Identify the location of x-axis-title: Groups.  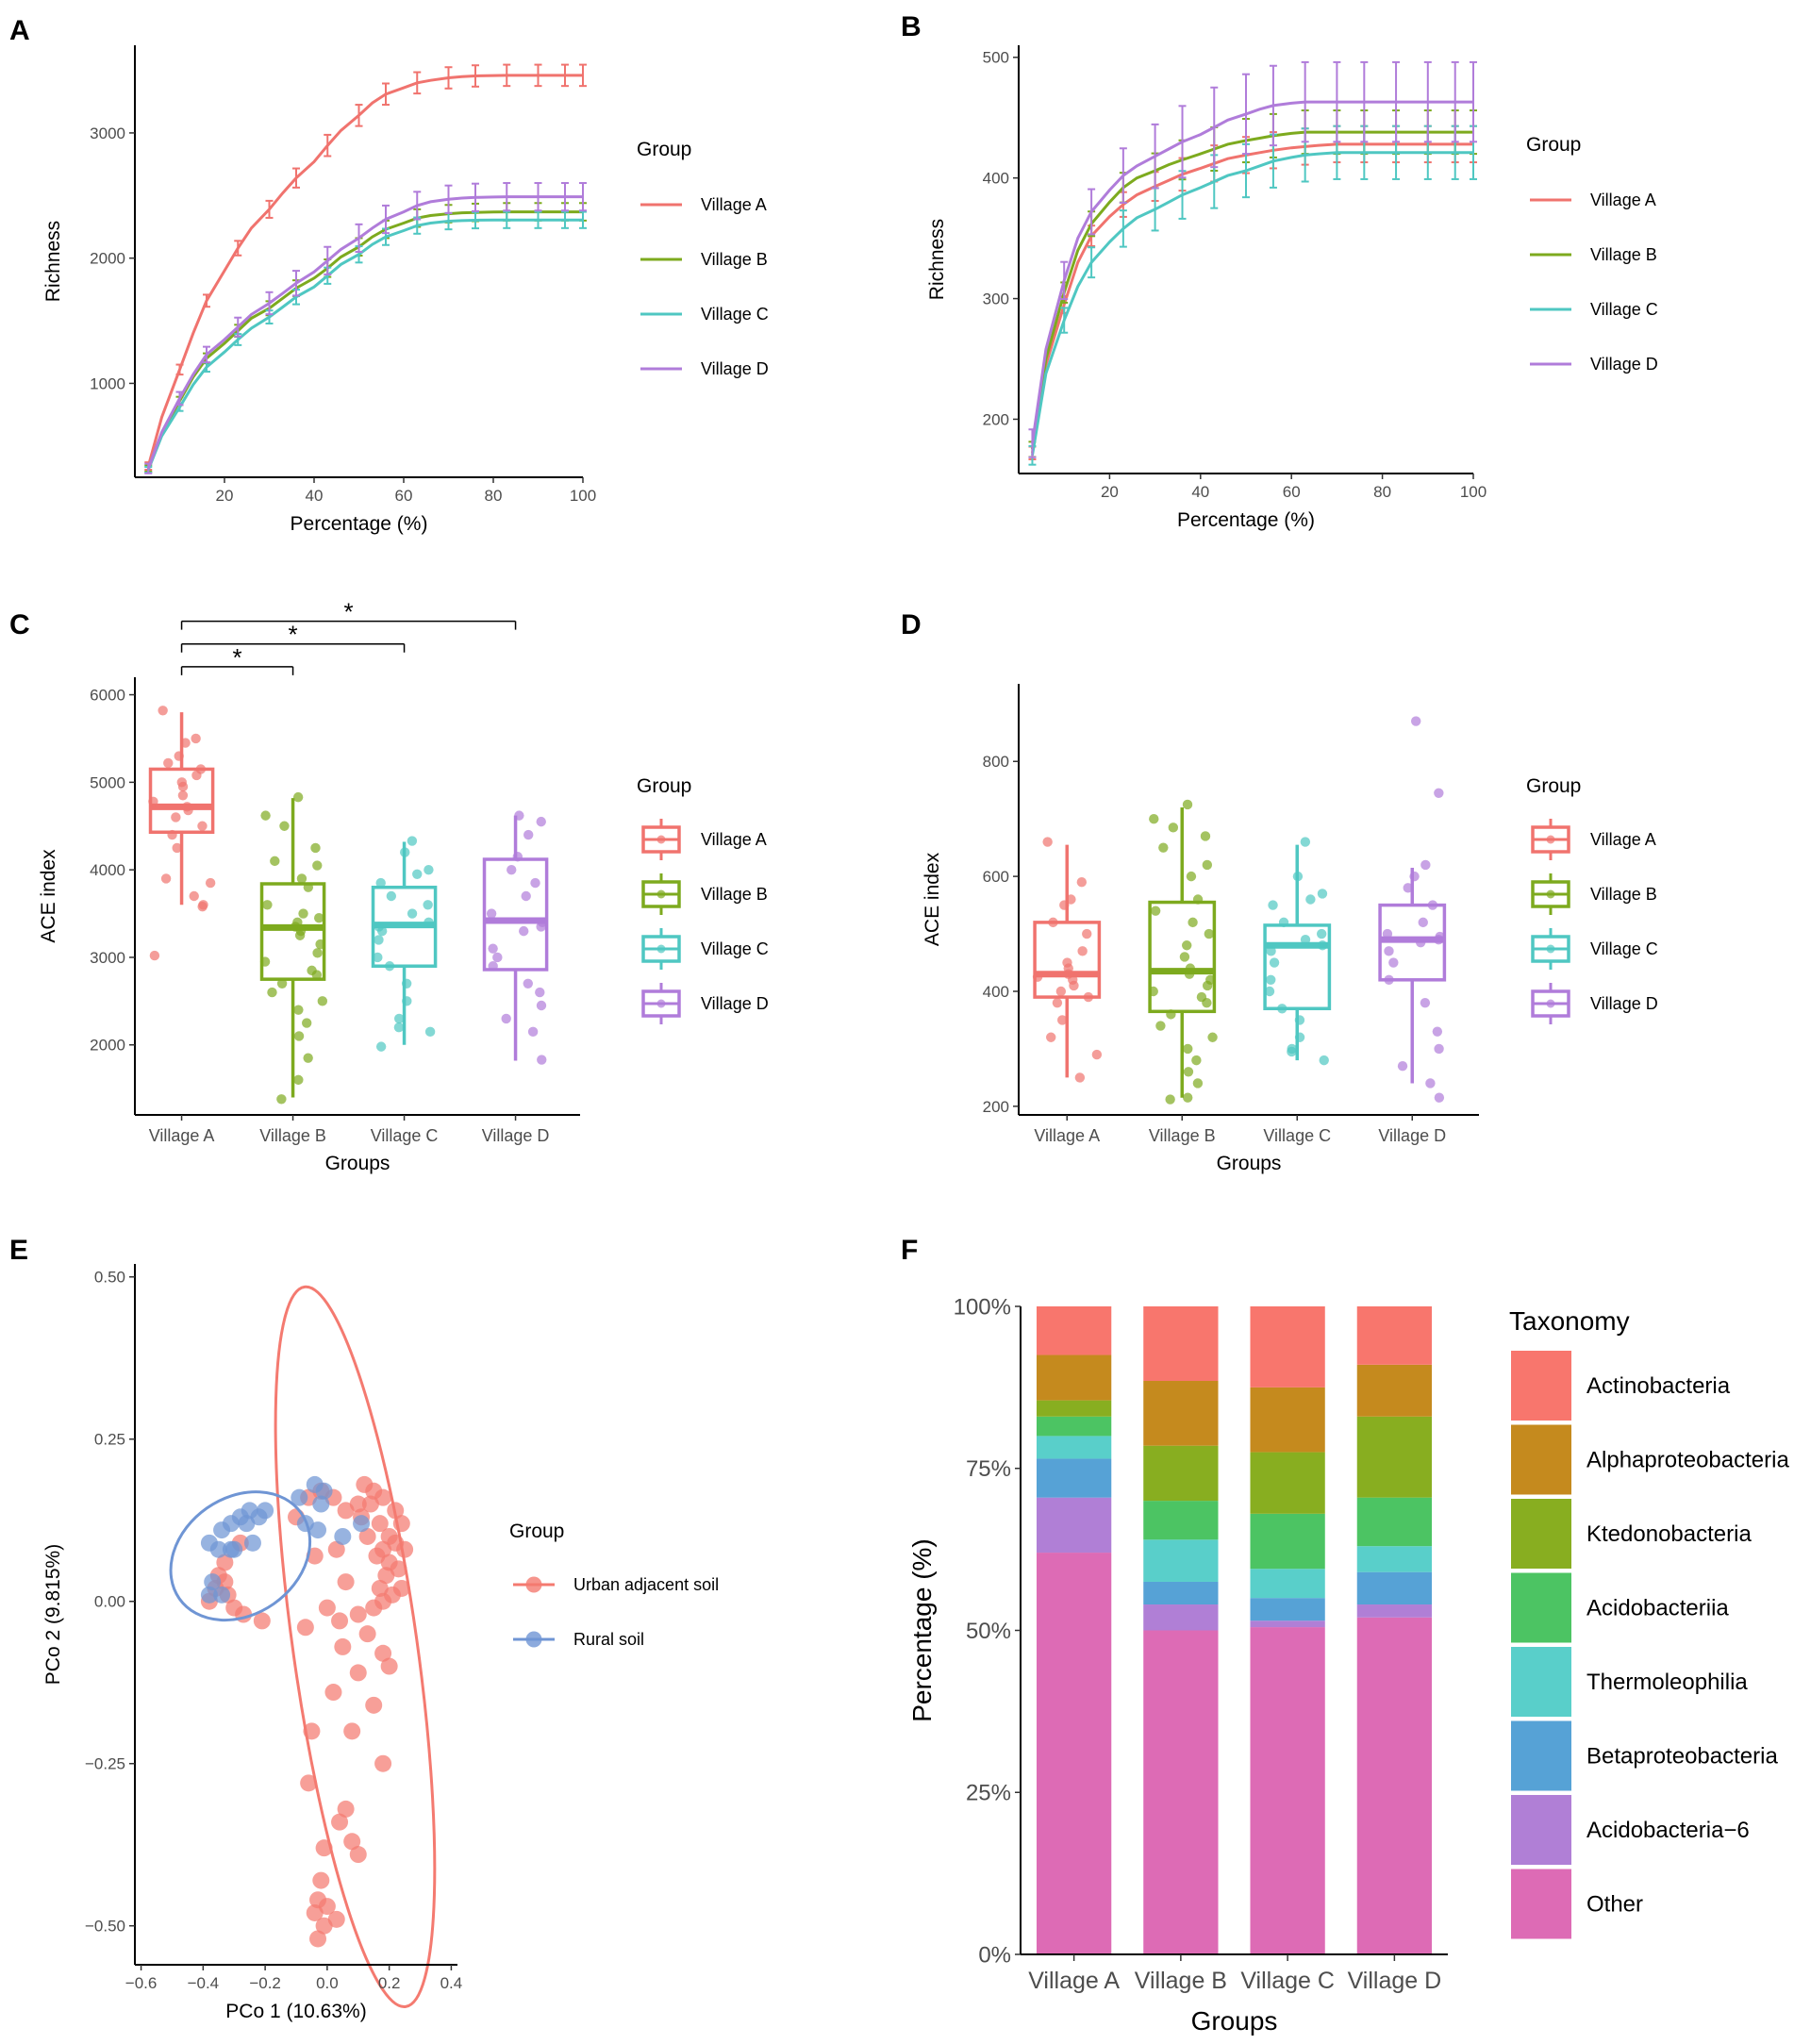
(1249, 1163).